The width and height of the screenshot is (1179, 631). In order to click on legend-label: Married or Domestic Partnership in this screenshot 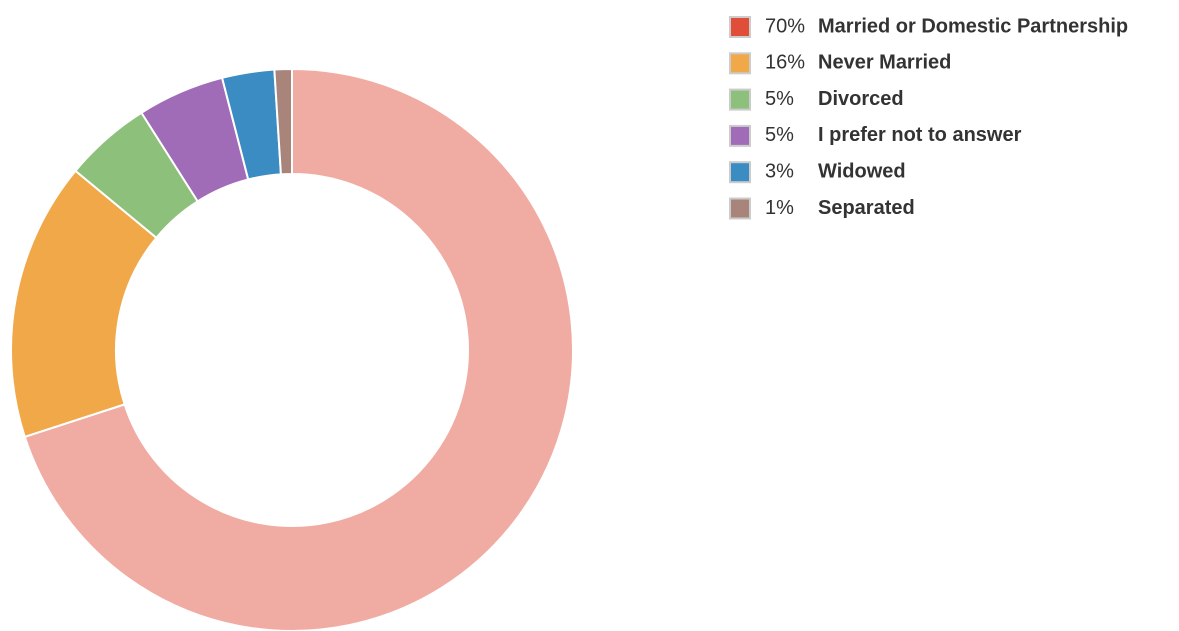, I will do `click(973, 26)`.